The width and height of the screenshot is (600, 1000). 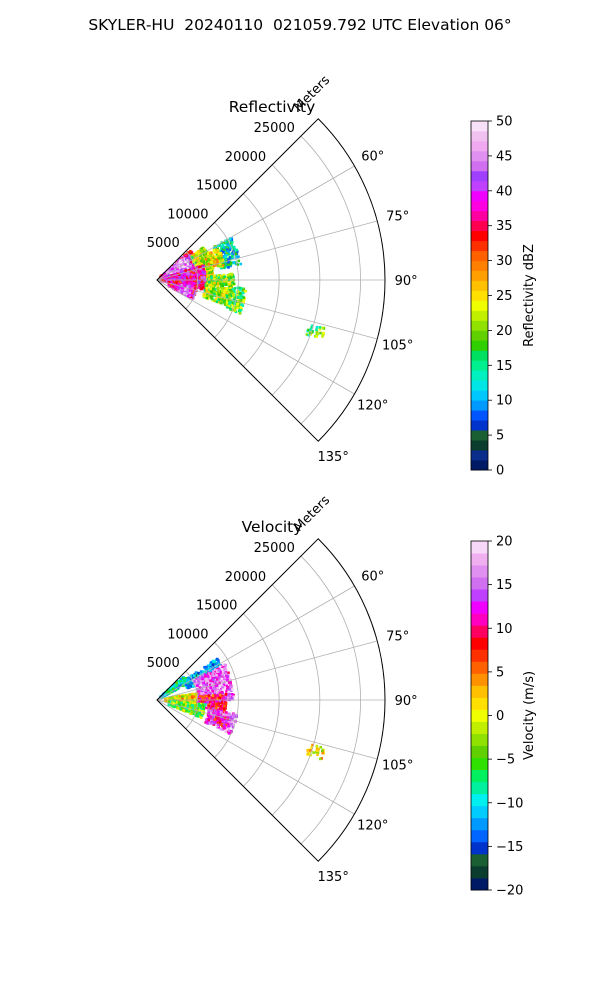 What do you see at coordinates (333, 457) in the screenshot?
I see `azimuth-tick-label: 135°` at bounding box center [333, 457].